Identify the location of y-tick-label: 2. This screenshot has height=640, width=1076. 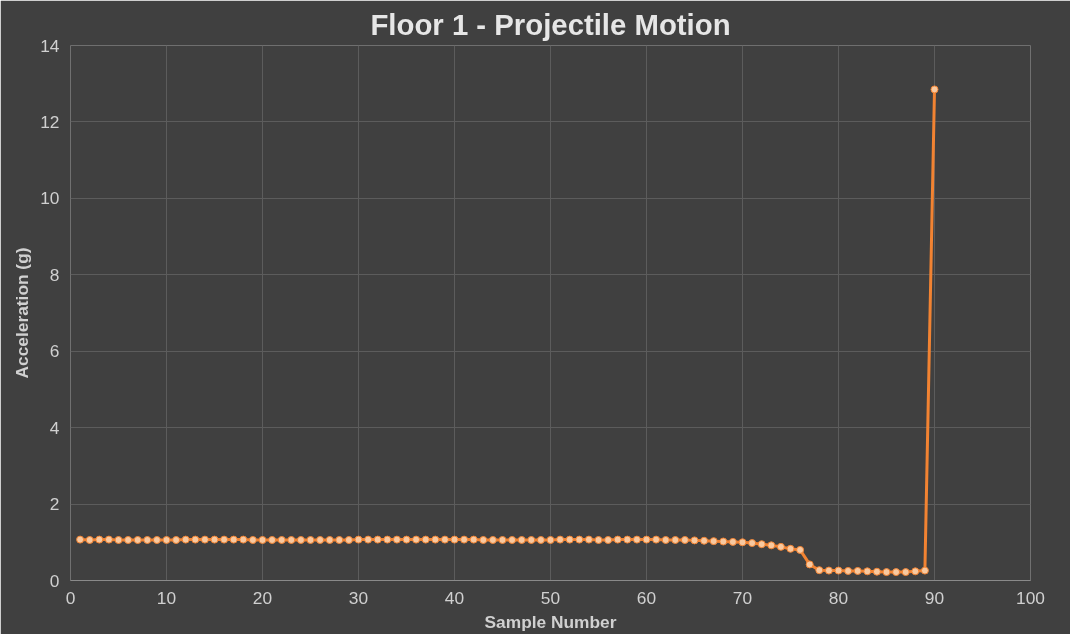
(54, 504).